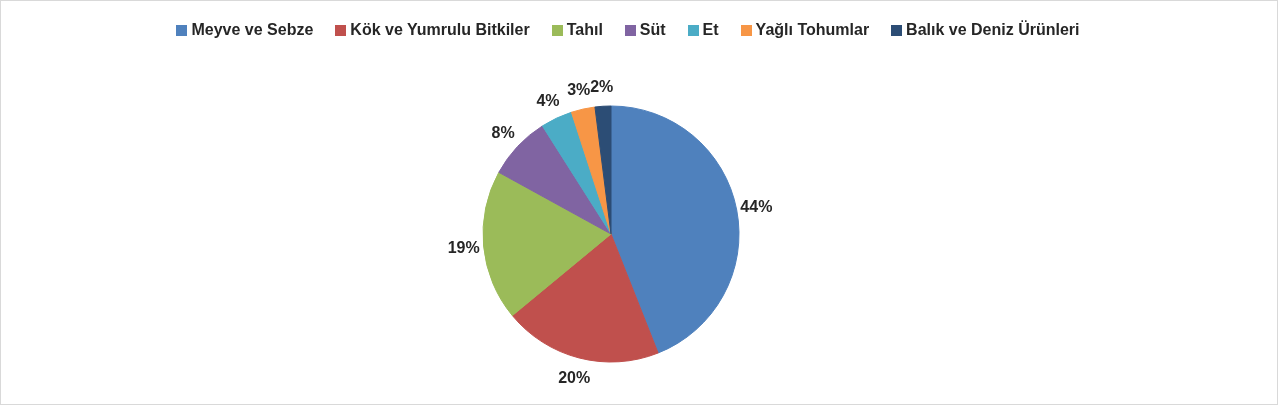  What do you see at coordinates (756, 206) in the screenshot?
I see `data-label: 44%` at bounding box center [756, 206].